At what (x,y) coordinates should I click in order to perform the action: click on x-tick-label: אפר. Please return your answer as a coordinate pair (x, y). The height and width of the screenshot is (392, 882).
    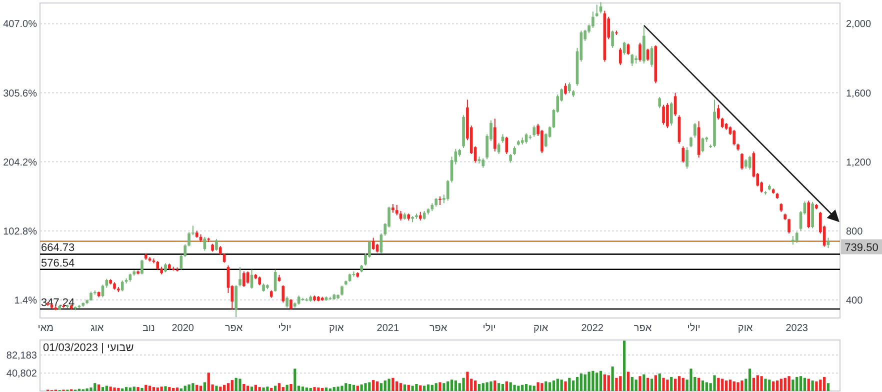
    Looking at the image, I should click on (234, 328).